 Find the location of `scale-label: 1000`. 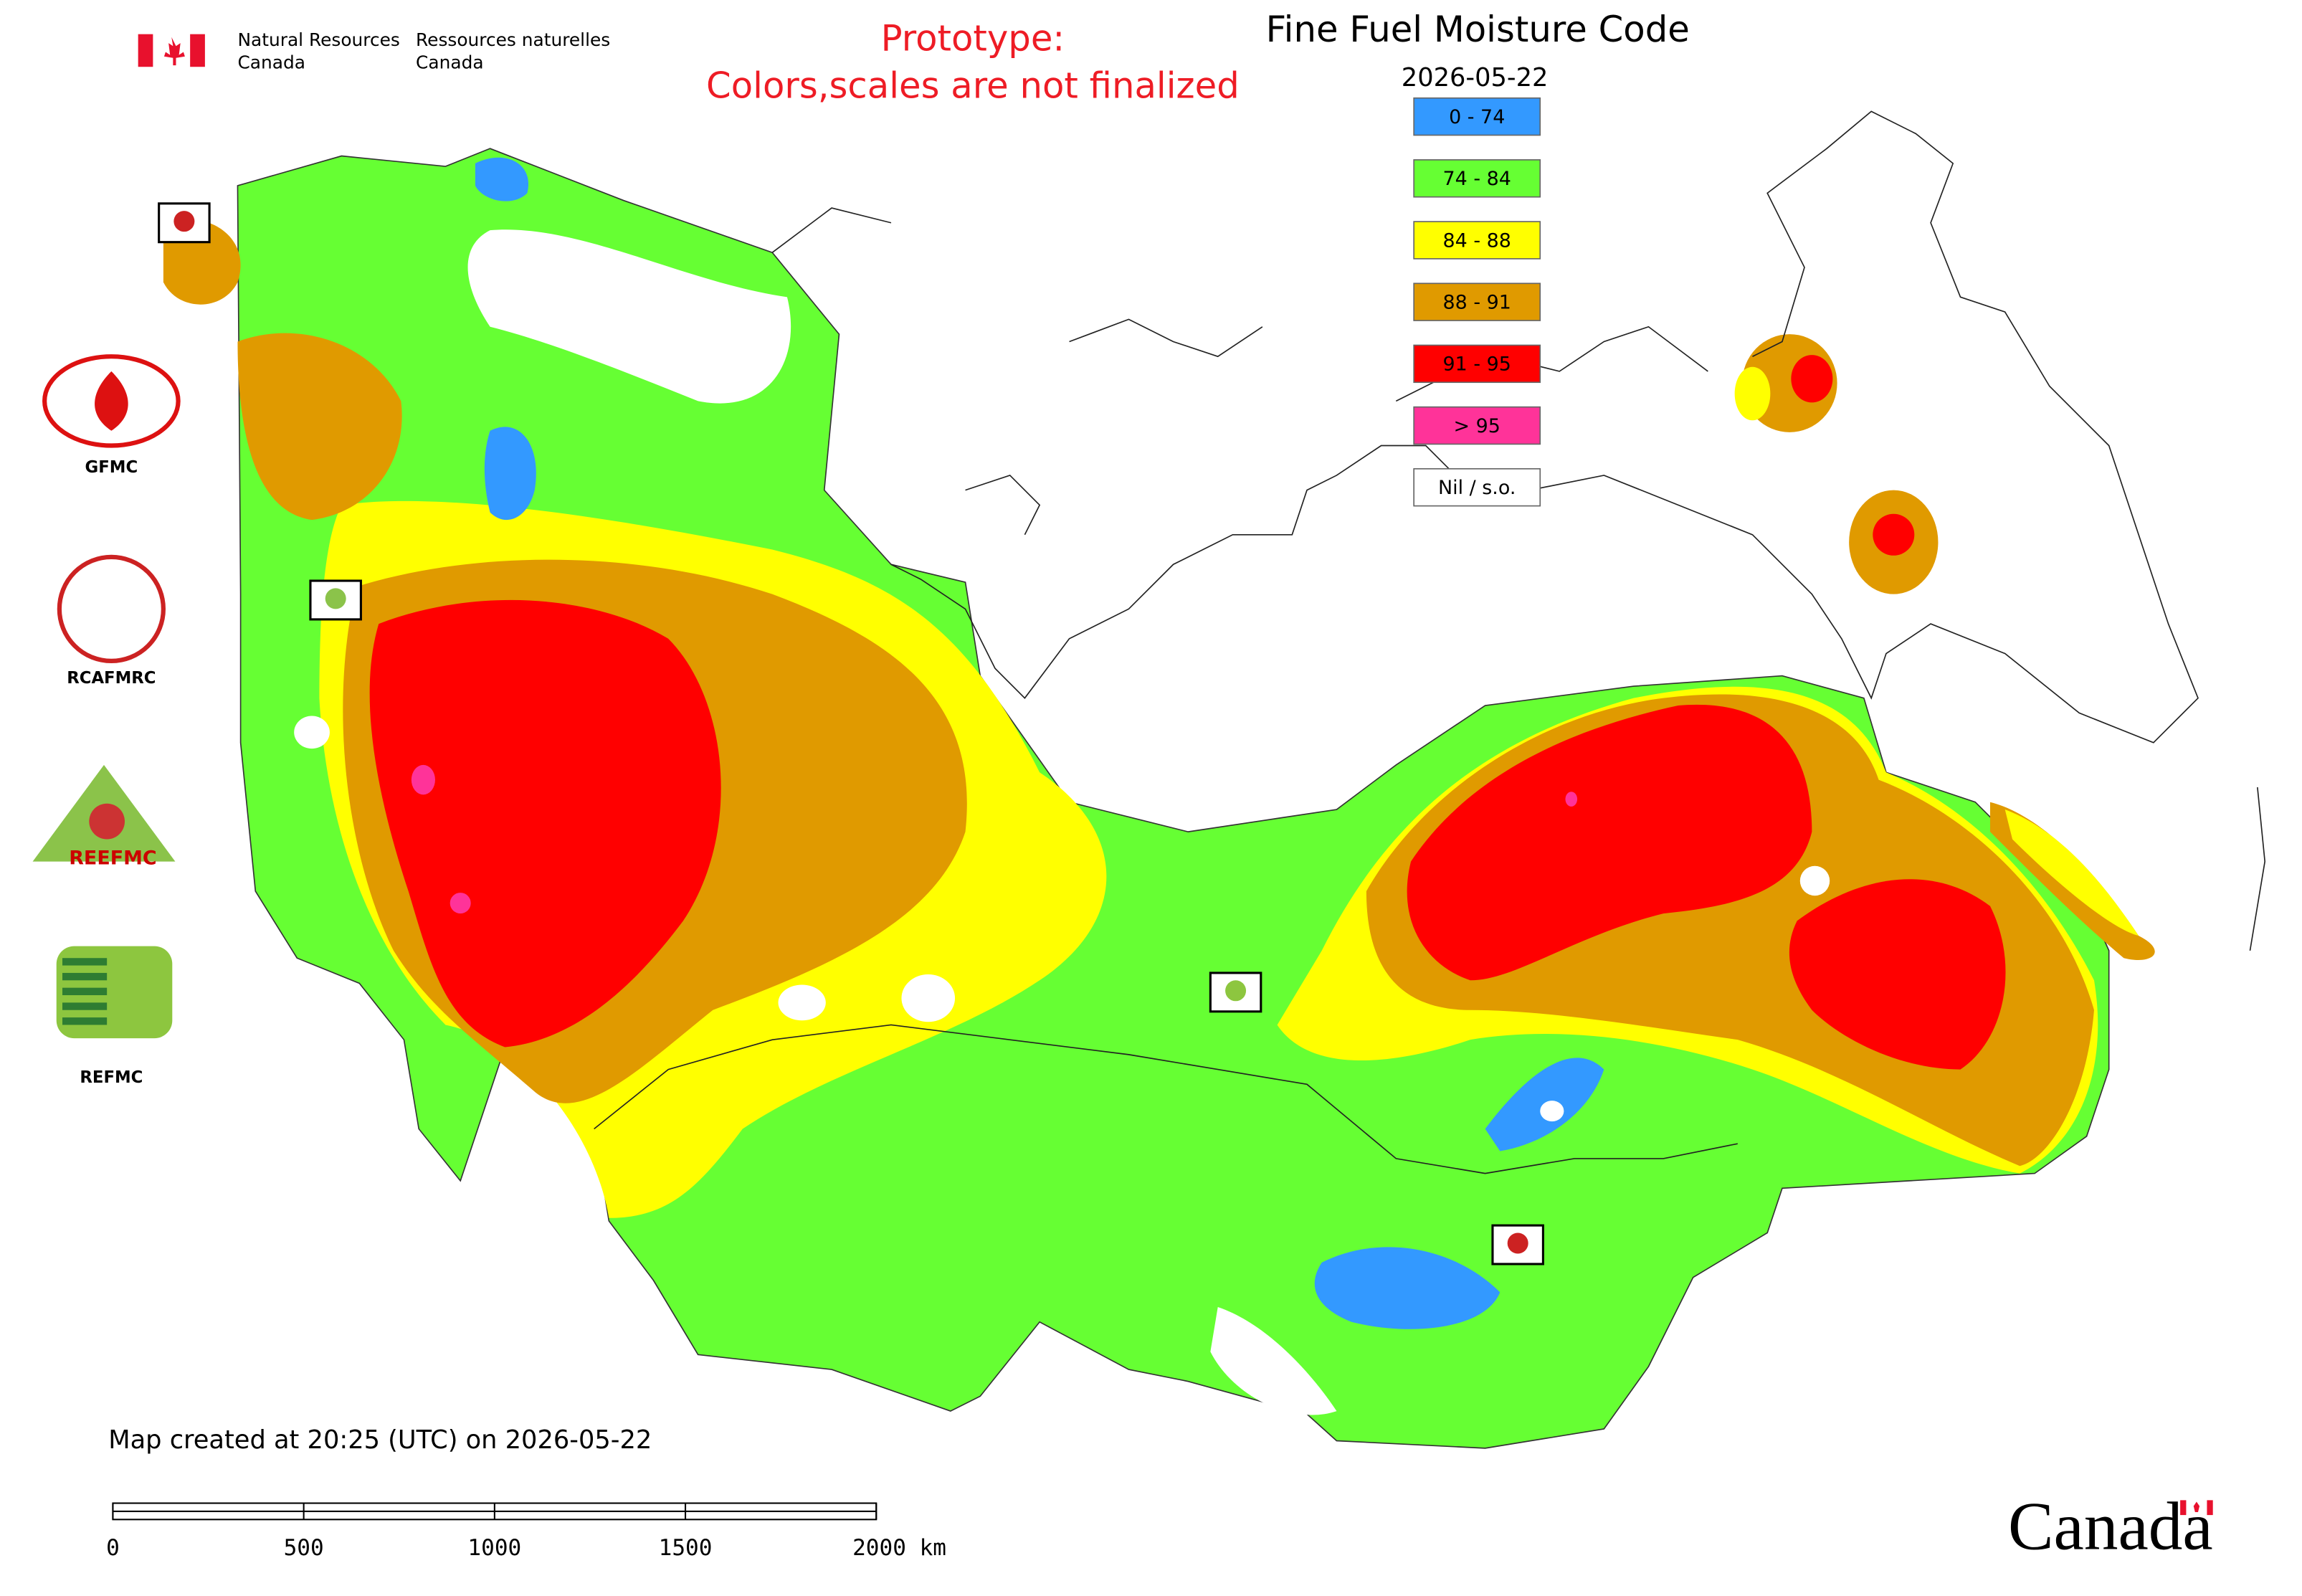

scale-label: 1000 is located at coordinates (494, 1548).